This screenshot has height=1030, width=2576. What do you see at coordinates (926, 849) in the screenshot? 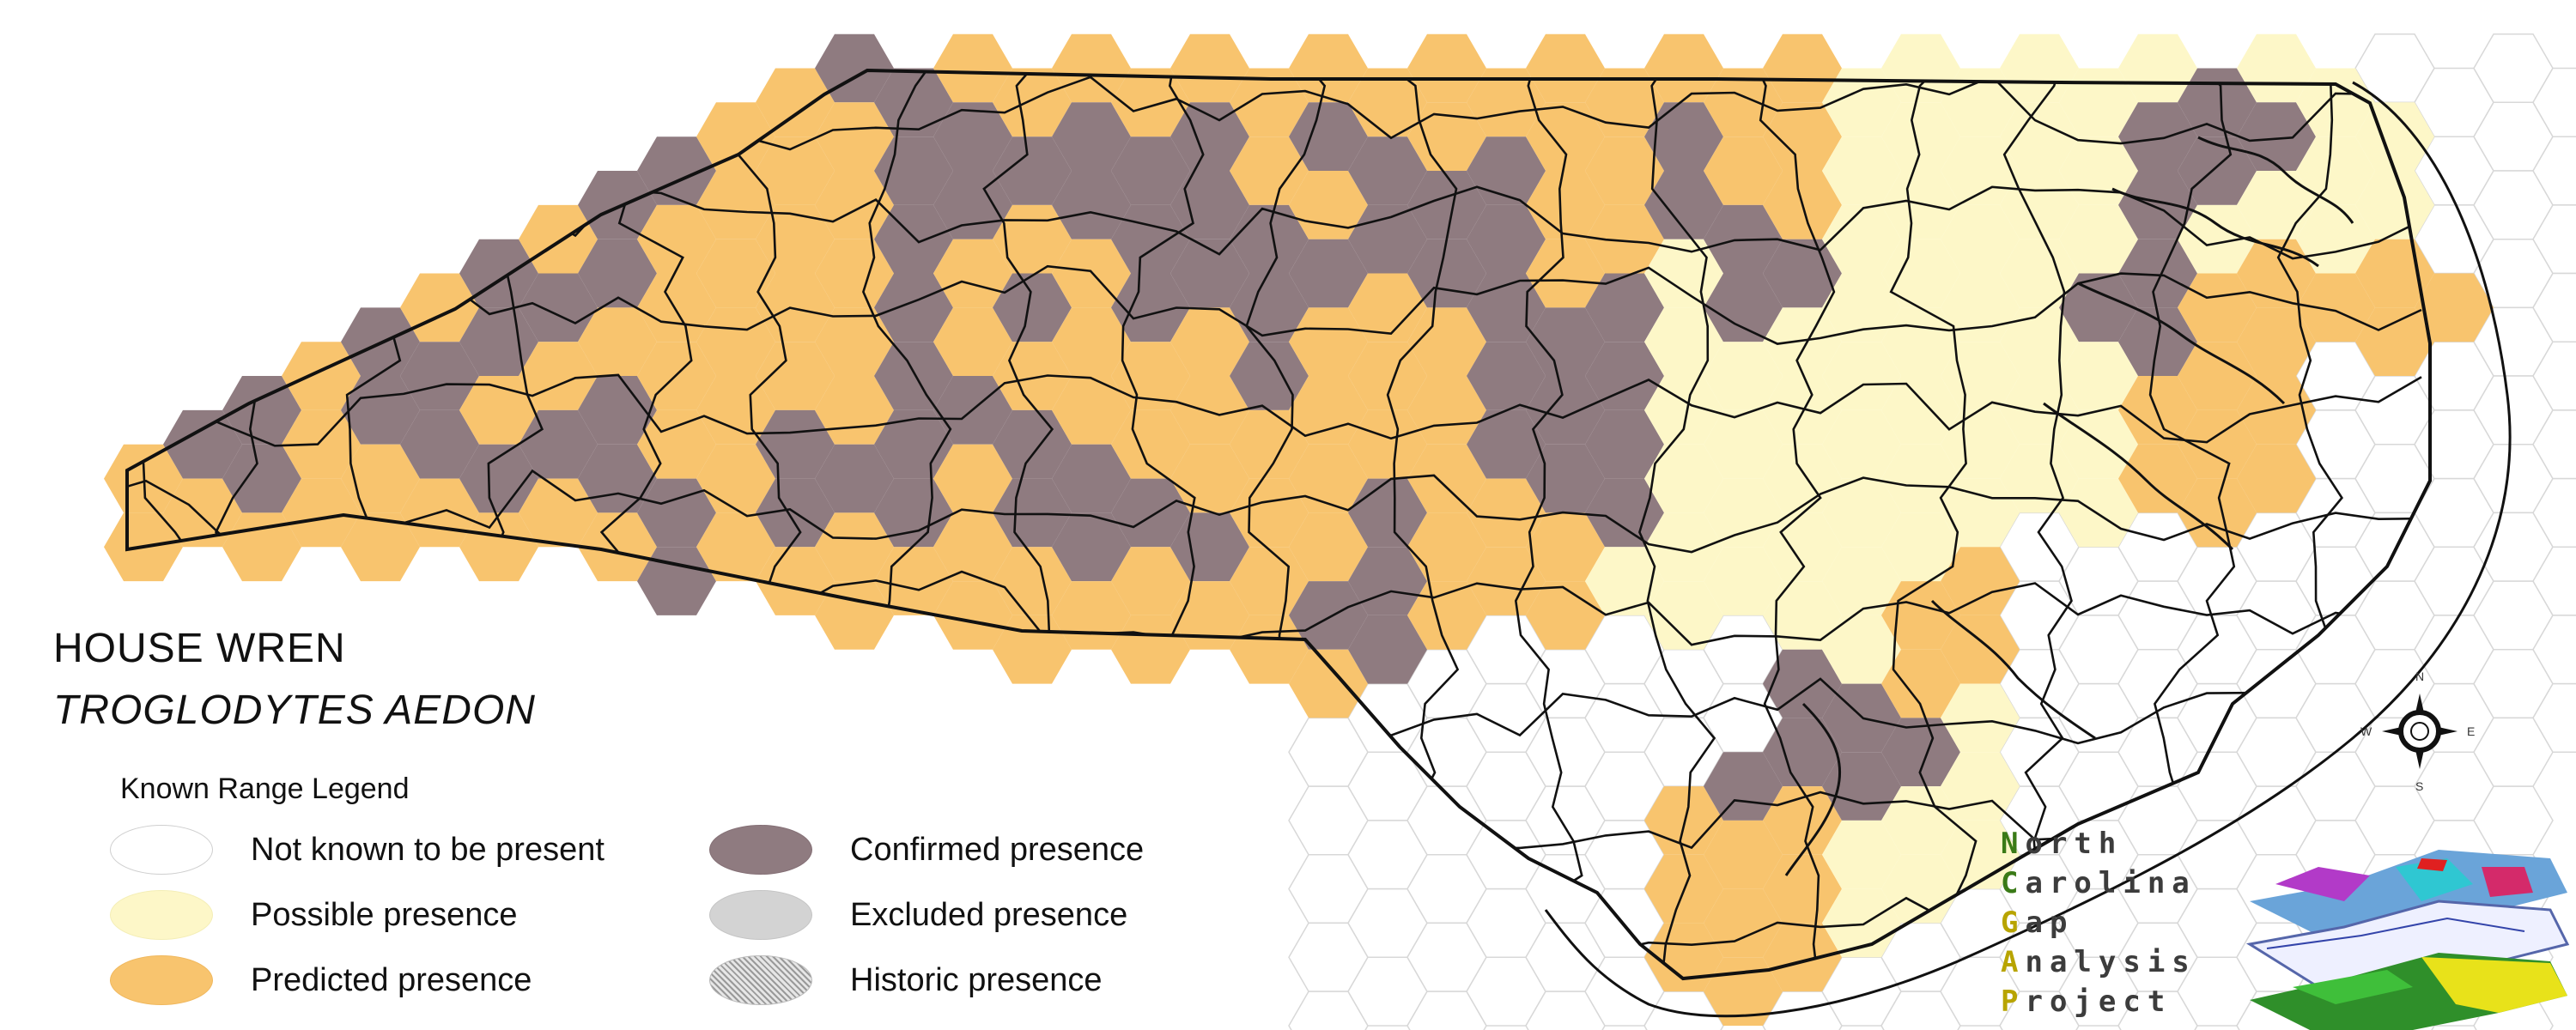
I see `legend-item-confirmed: Confirmed presence` at bounding box center [926, 849].